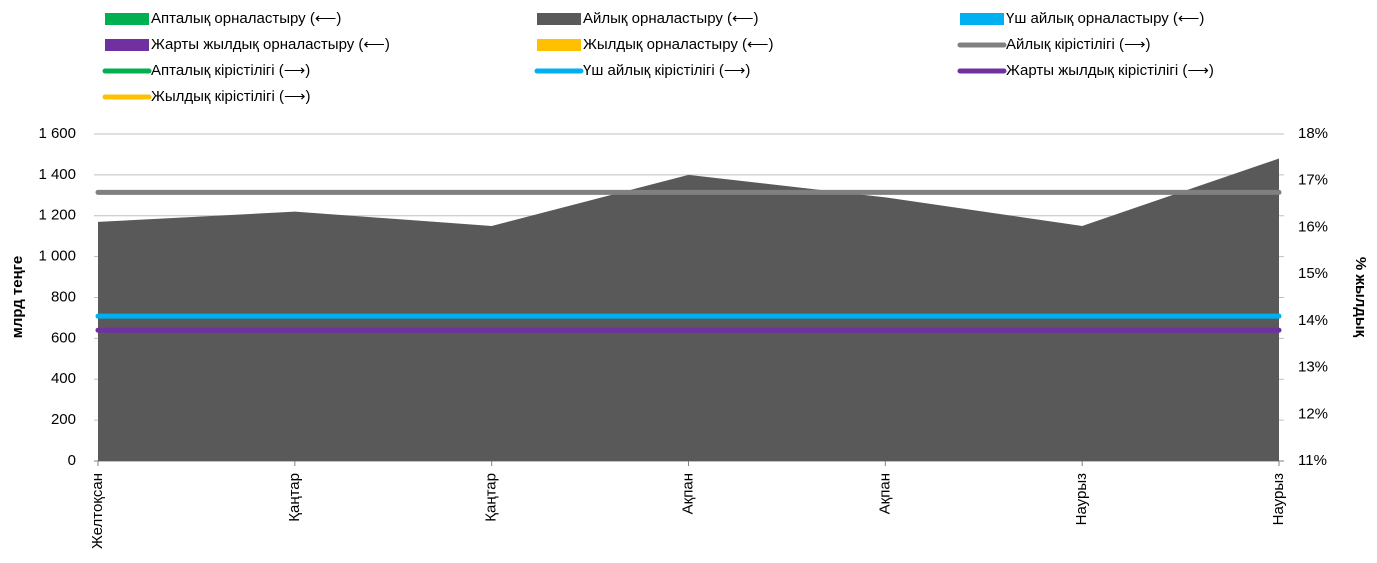 The height and width of the screenshot is (563, 1377). I want to click on legend-label: Жарты жылдық кірістілігі (⟶), so click(1110, 70).